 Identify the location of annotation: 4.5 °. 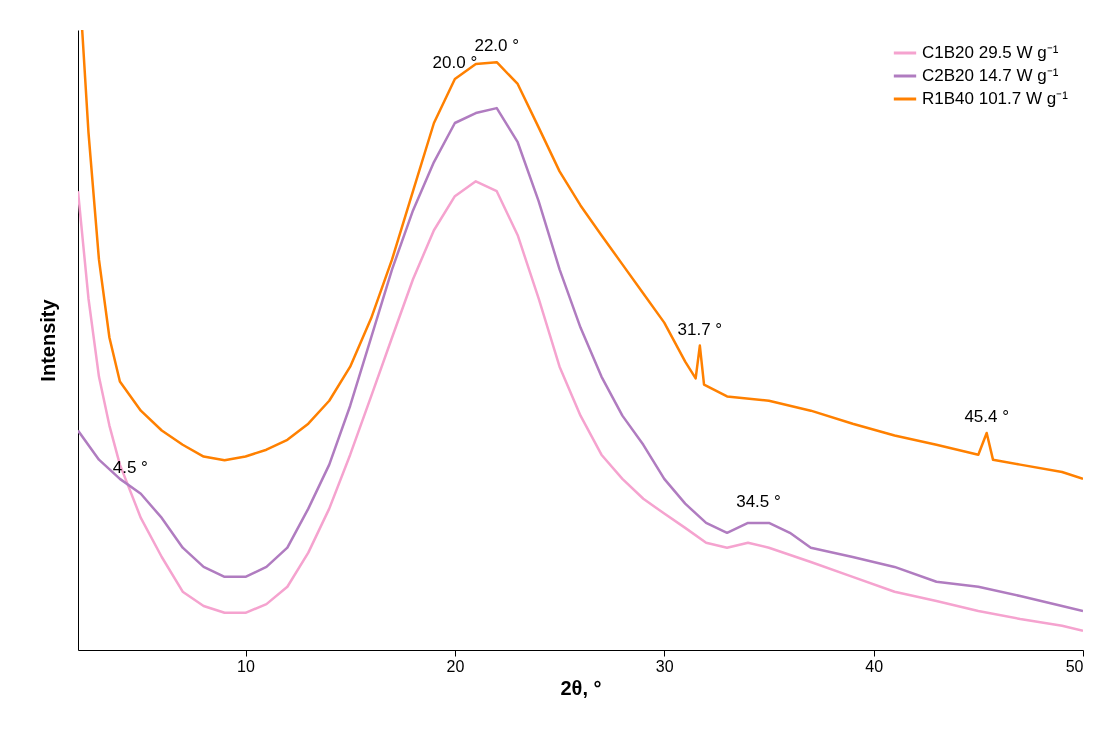
(130, 467).